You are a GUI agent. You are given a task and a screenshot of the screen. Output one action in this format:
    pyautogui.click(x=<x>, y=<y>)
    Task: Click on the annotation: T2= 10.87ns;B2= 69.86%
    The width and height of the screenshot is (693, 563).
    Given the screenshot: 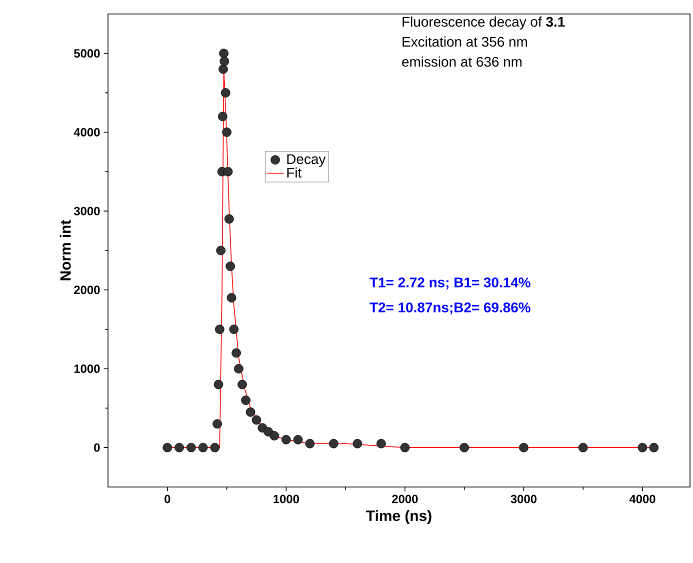 What is the action you would take?
    pyautogui.click(x=450, y=308)
    